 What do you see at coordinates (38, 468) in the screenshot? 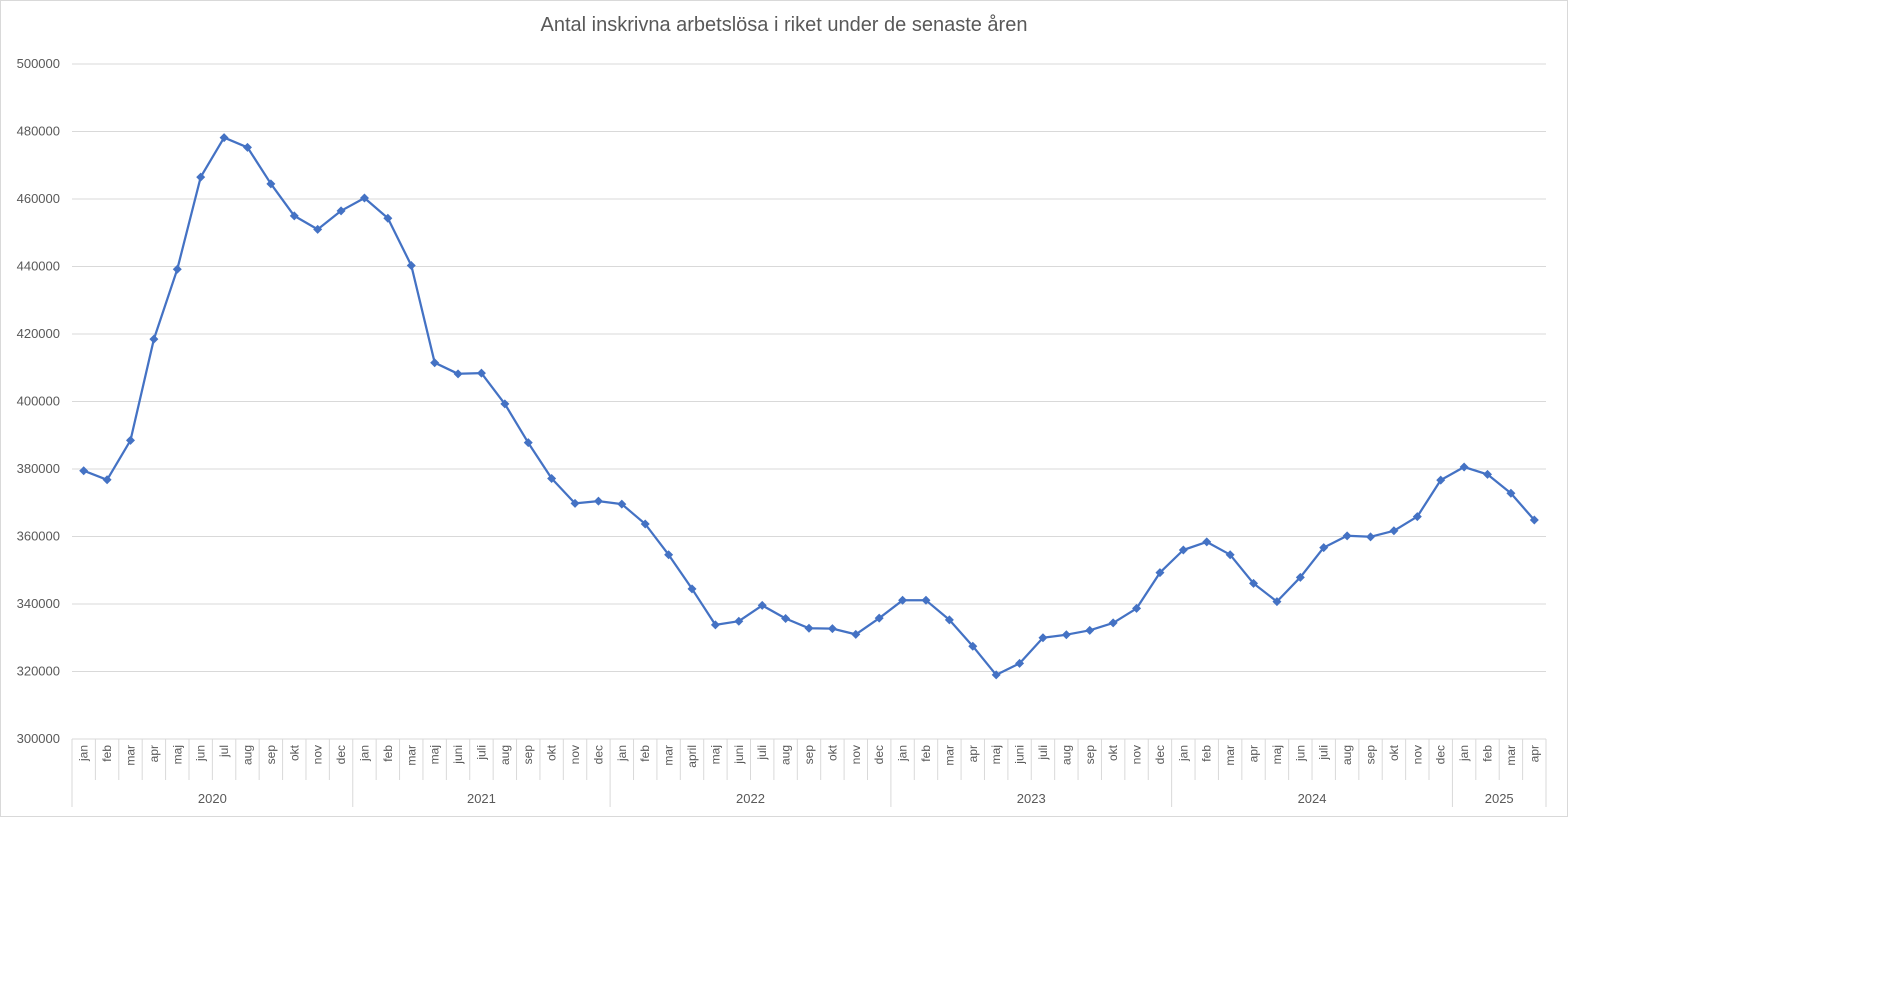
I see `y-tick-label: 380000` at bounding box center [38, 468].